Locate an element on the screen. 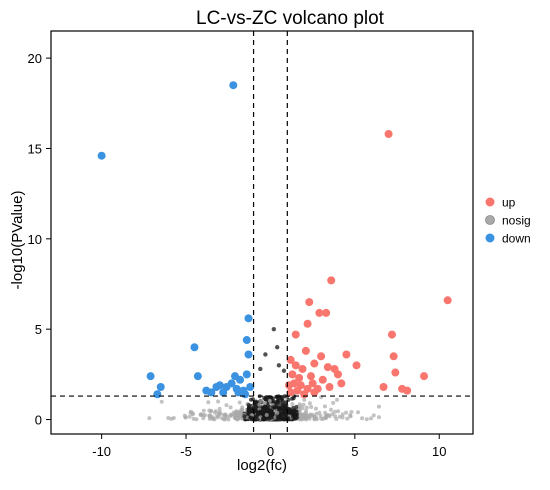 Image resolution: width=550 pixels, height=490 pixels. x-tick-label: 5 is located at coordinates (354, 451).